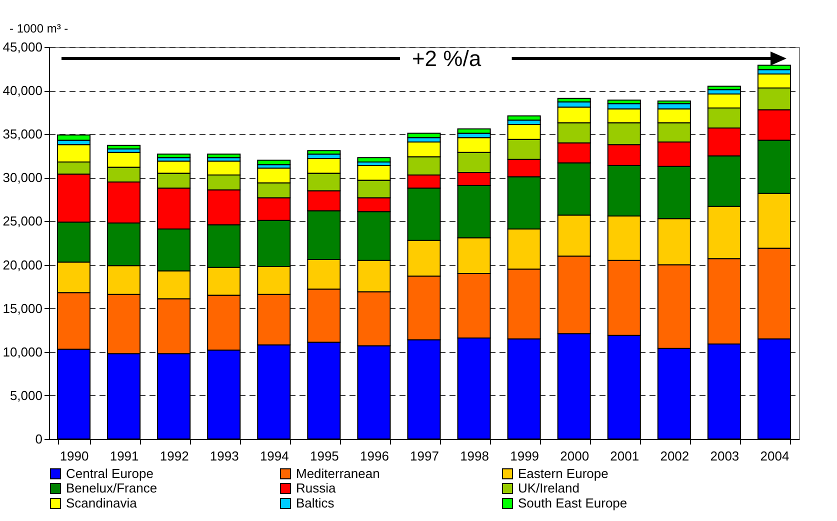  I want to click on x-tick-label: 1997, so click(424, 456).